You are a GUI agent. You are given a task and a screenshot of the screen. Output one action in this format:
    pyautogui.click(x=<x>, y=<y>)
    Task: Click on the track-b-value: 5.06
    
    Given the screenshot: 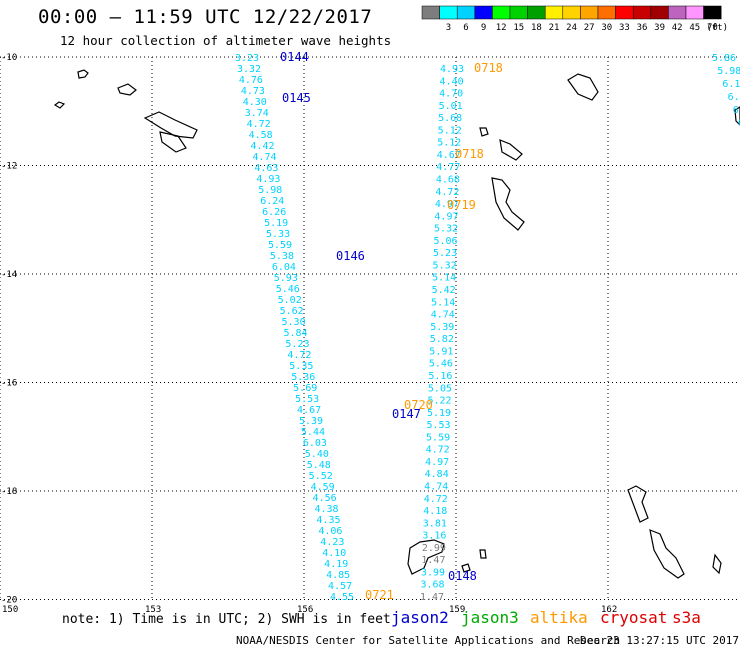 What is the action you would take?
    pyautogui.click(x=445, y=241)
    